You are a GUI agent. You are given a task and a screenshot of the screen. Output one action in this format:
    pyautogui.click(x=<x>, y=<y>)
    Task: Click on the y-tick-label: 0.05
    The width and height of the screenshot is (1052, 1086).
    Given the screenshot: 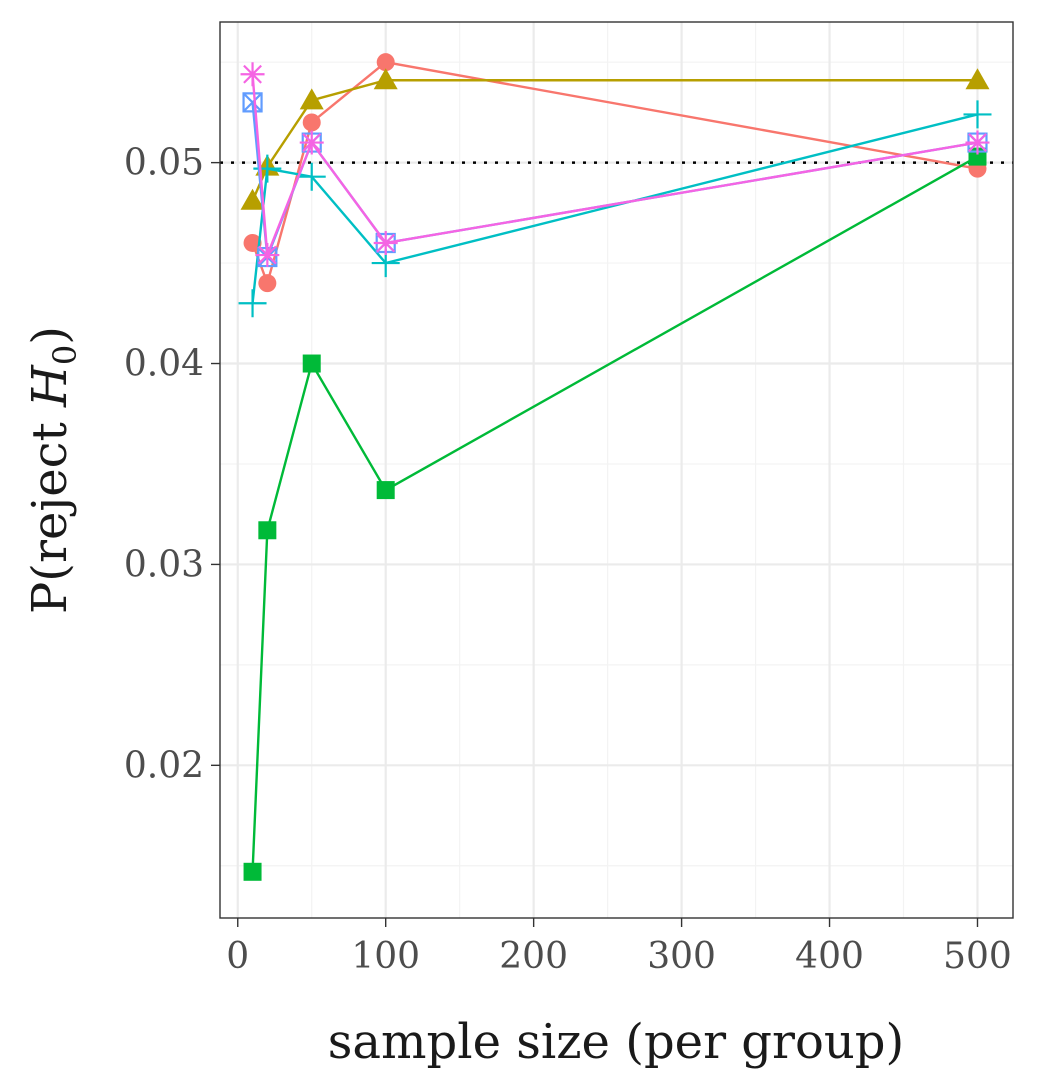 What is the action you would take?
    pyautogui.click(x=164, y=163)
    